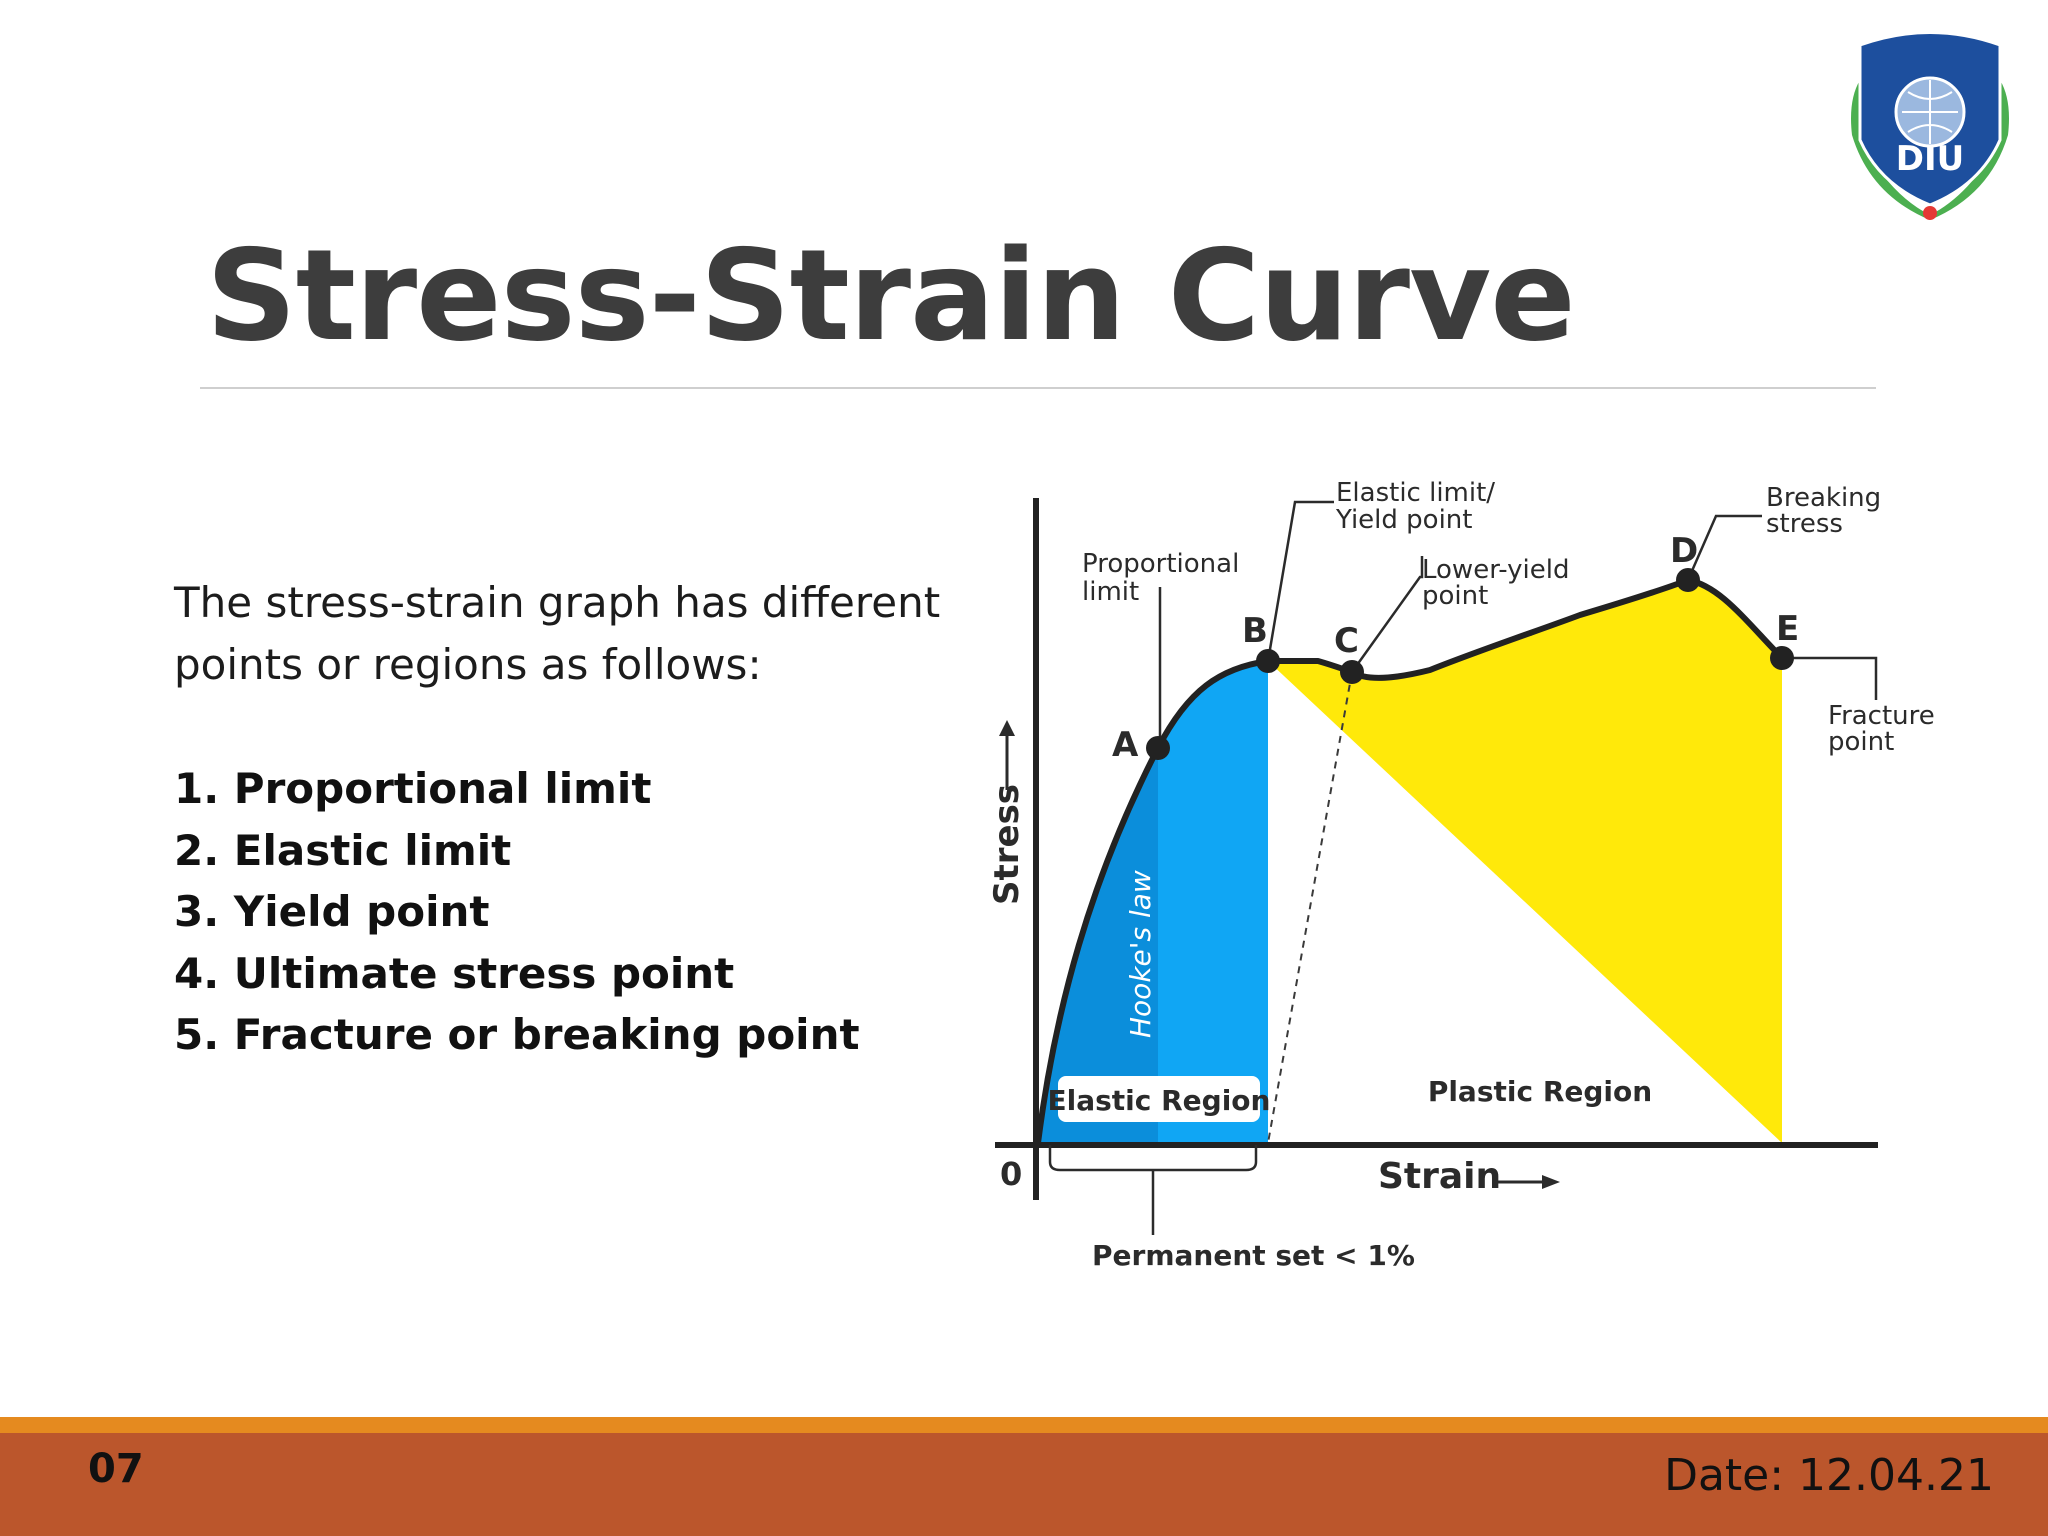  I want to click on point-a-label: A, so click(1125, 745).